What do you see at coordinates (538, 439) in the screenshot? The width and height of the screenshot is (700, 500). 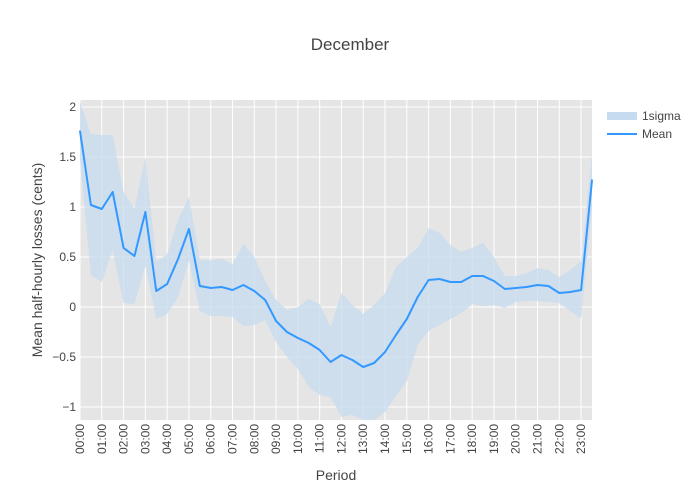 I see `x-tick-label: 21:00` at bounding box center [538, 439].